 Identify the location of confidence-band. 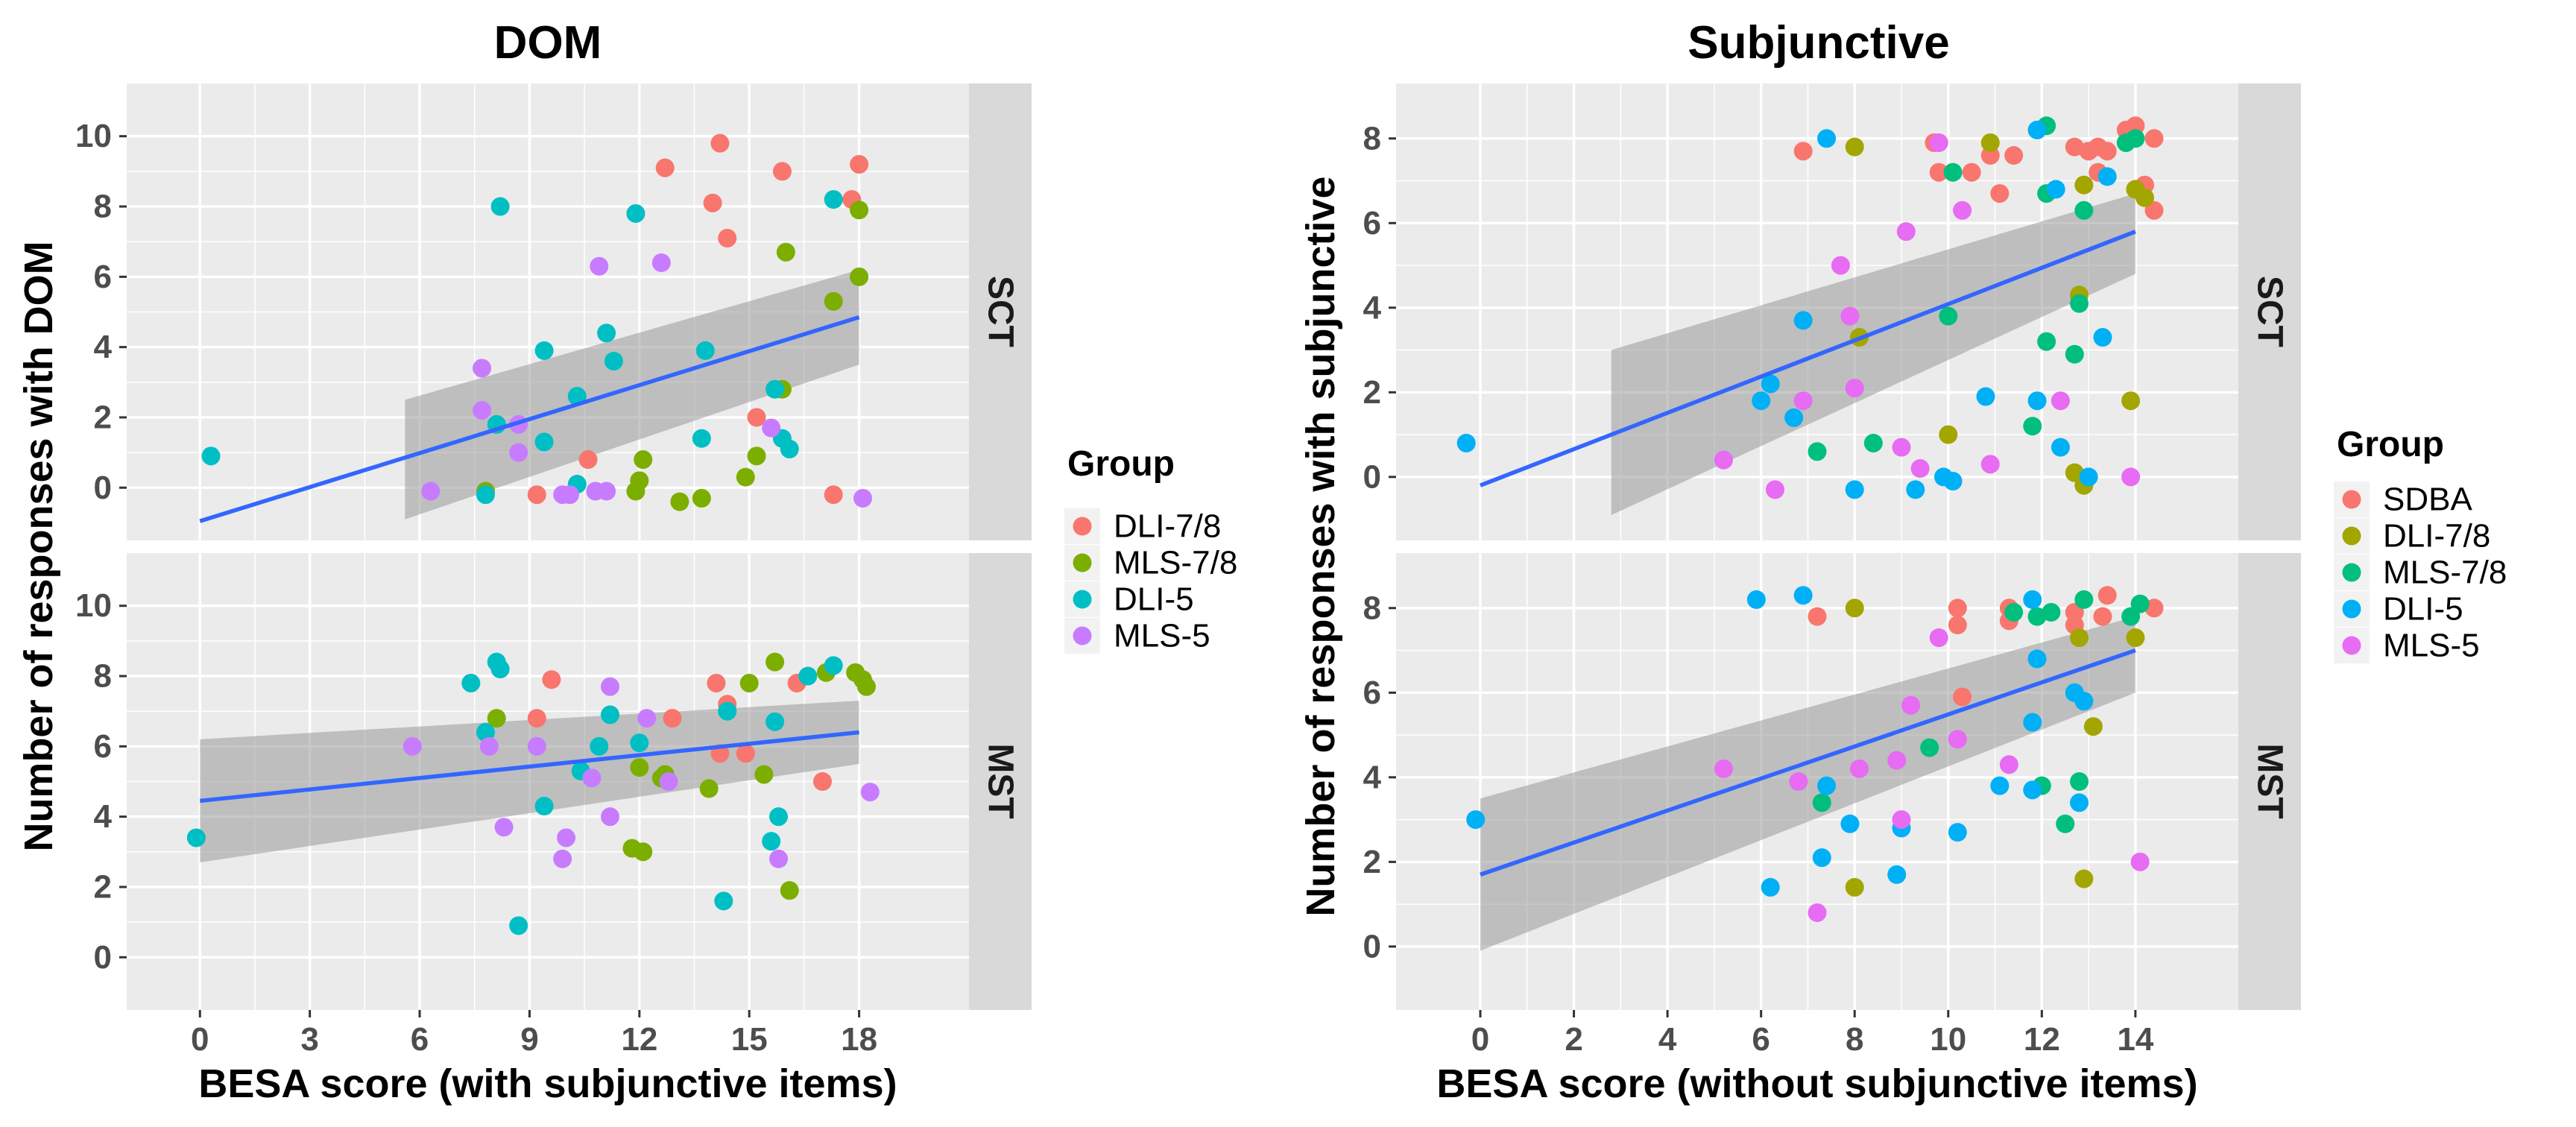
(1807, 784).